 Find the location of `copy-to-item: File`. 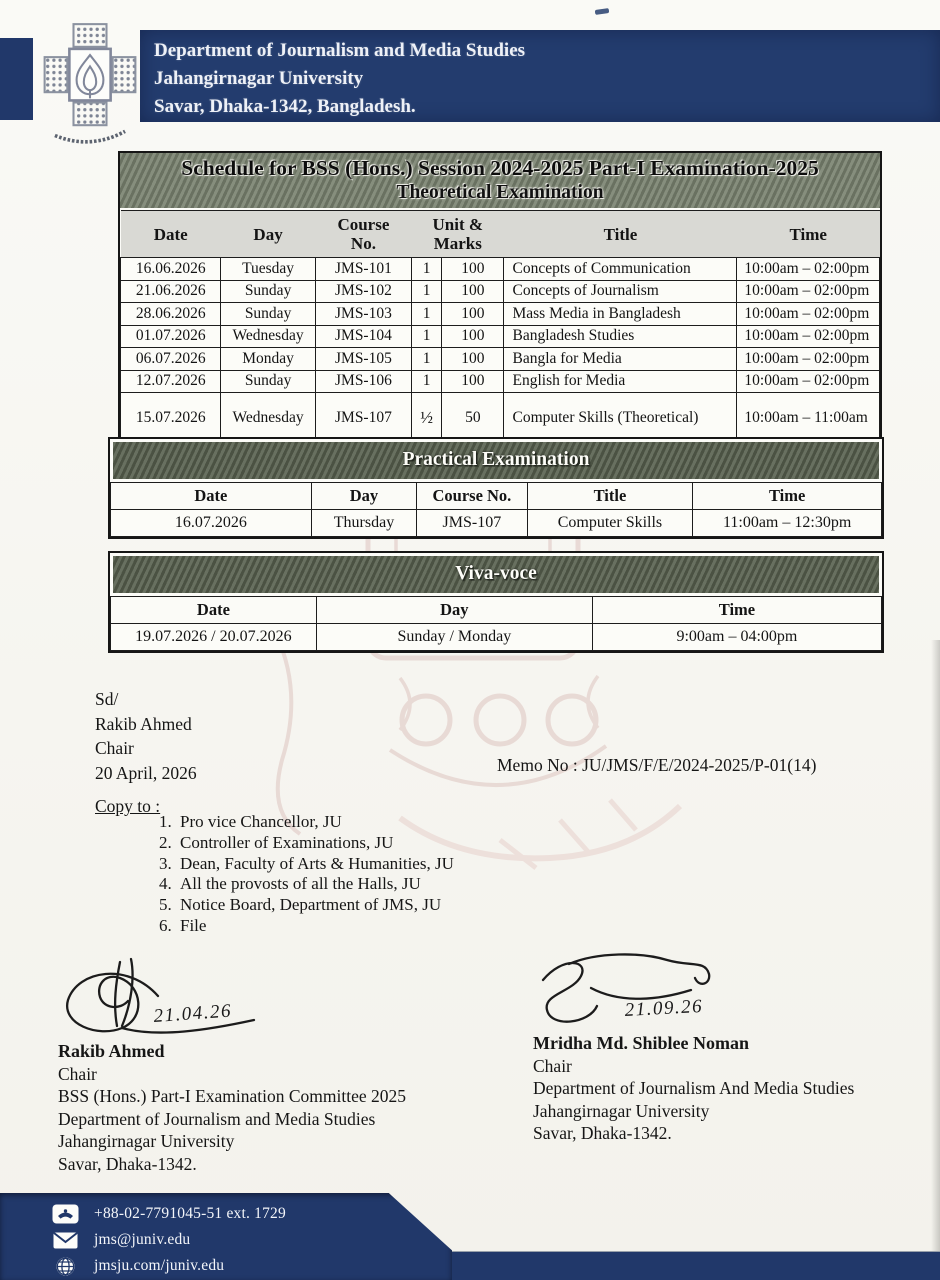

copy-to-item: File is located at coordinates (315, 926).